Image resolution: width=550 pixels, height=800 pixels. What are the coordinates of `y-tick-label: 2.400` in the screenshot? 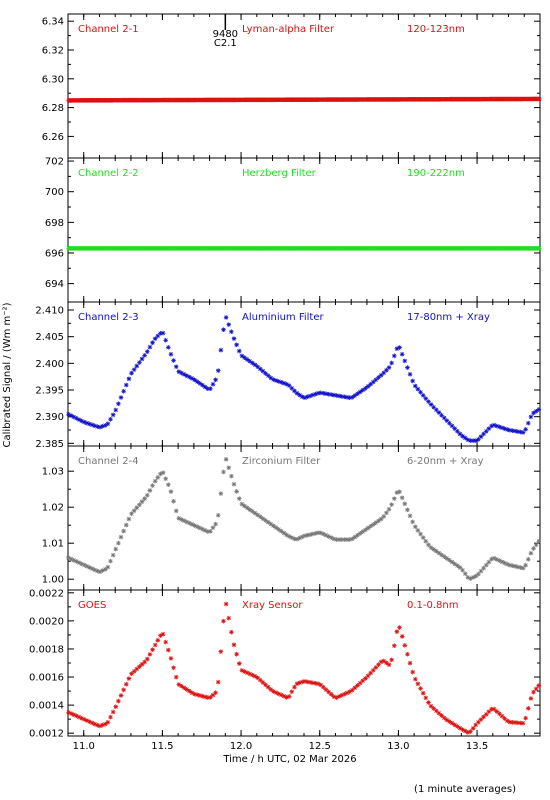 It's located at (49, 364).